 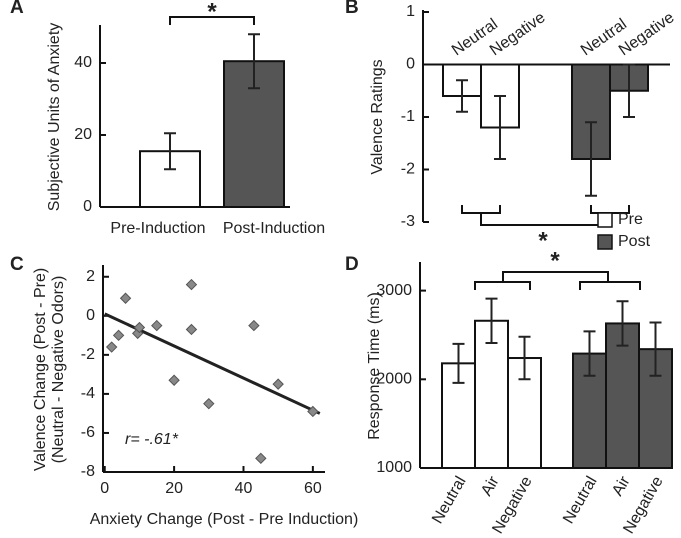 I want to click on panel-label: A, so click(x=17, y=9).